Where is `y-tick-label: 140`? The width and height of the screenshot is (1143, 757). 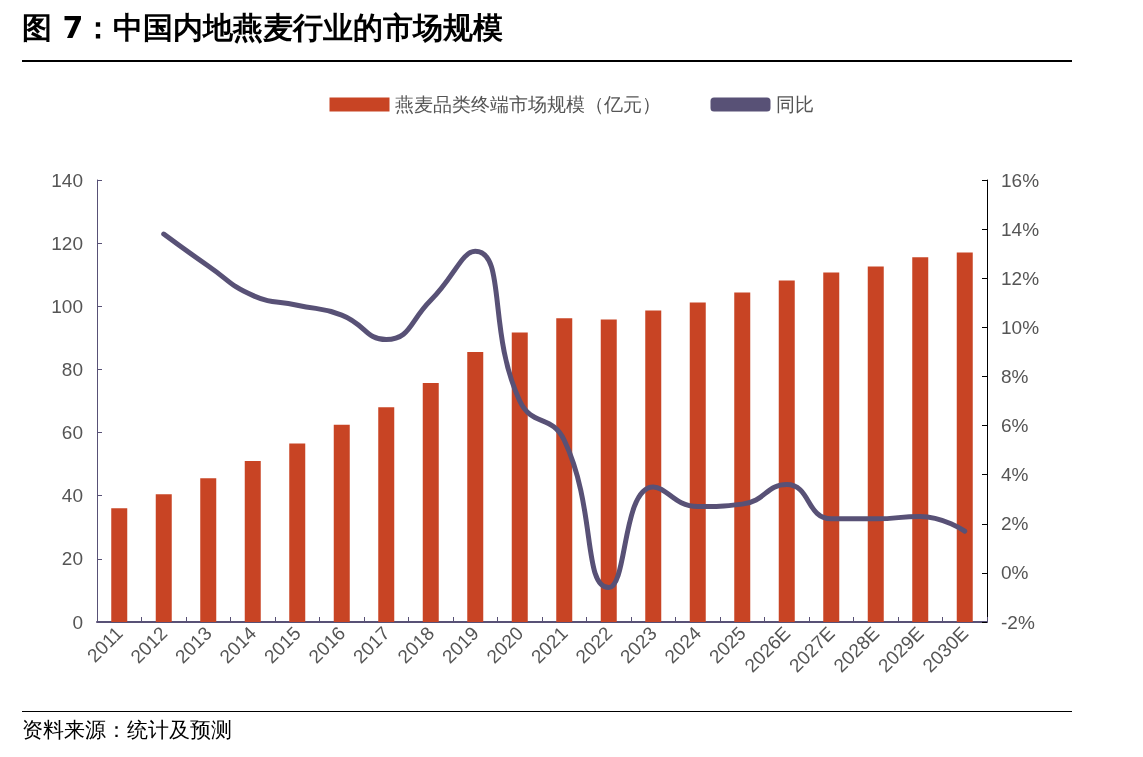 y-tick-label: 140 is located at coordinates (67, 180).